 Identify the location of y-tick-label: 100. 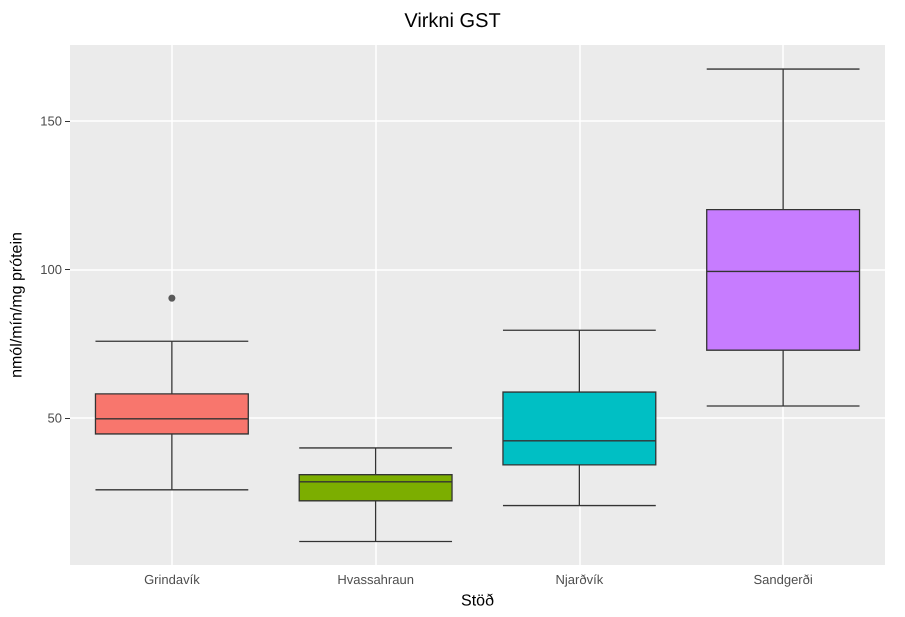
(51, 269).